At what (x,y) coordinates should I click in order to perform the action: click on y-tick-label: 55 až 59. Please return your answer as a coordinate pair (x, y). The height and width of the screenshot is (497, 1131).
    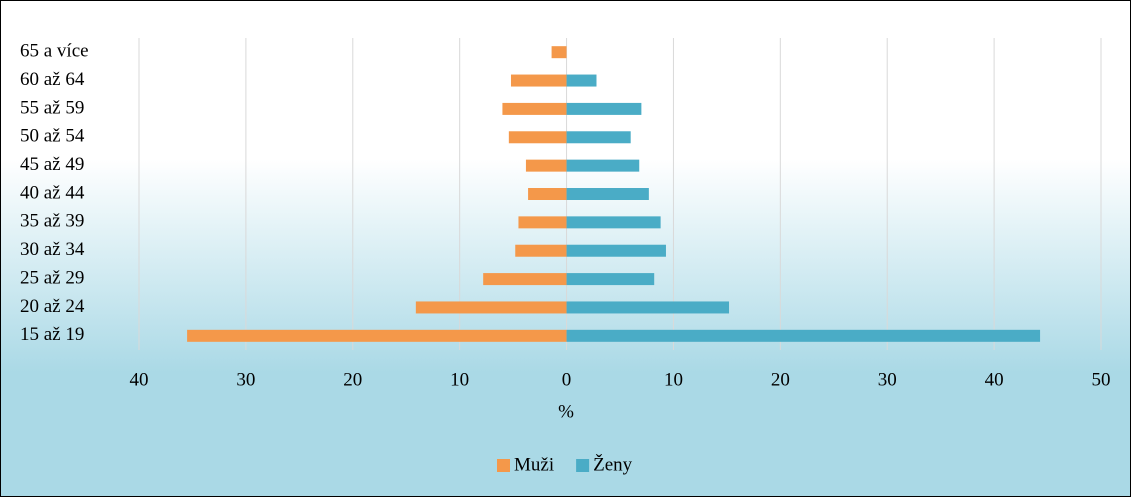
    Looking at the image, I should click on (52, 107).